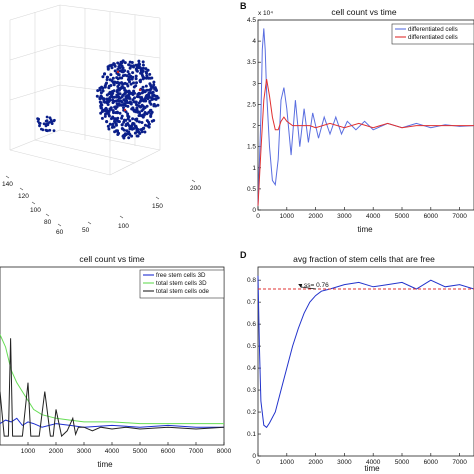 This screenshot has width=474, height=474. I want to click on panel-b-xtick-label: 5000, so click(402, 216).